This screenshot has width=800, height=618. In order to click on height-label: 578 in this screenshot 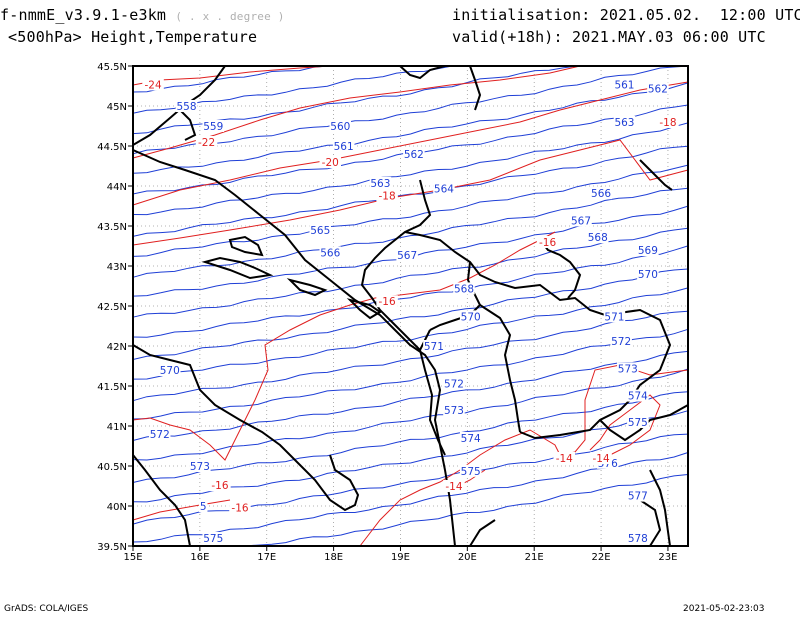, I will do `click(638, 539)`.